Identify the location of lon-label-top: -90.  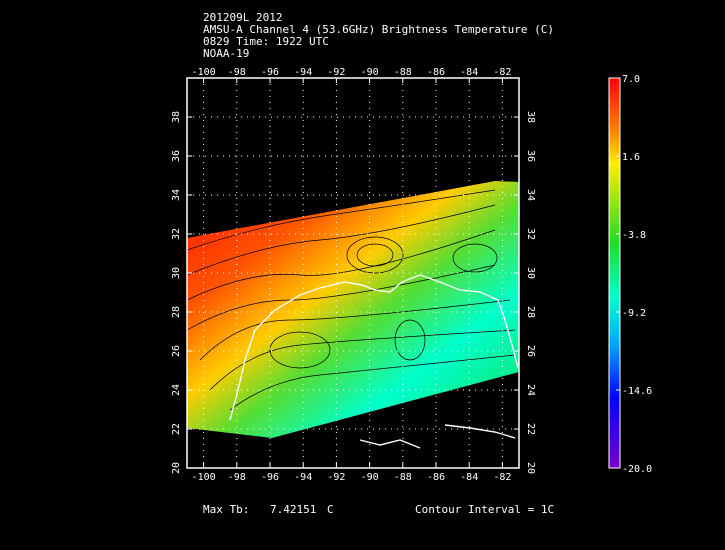
(370, 72).